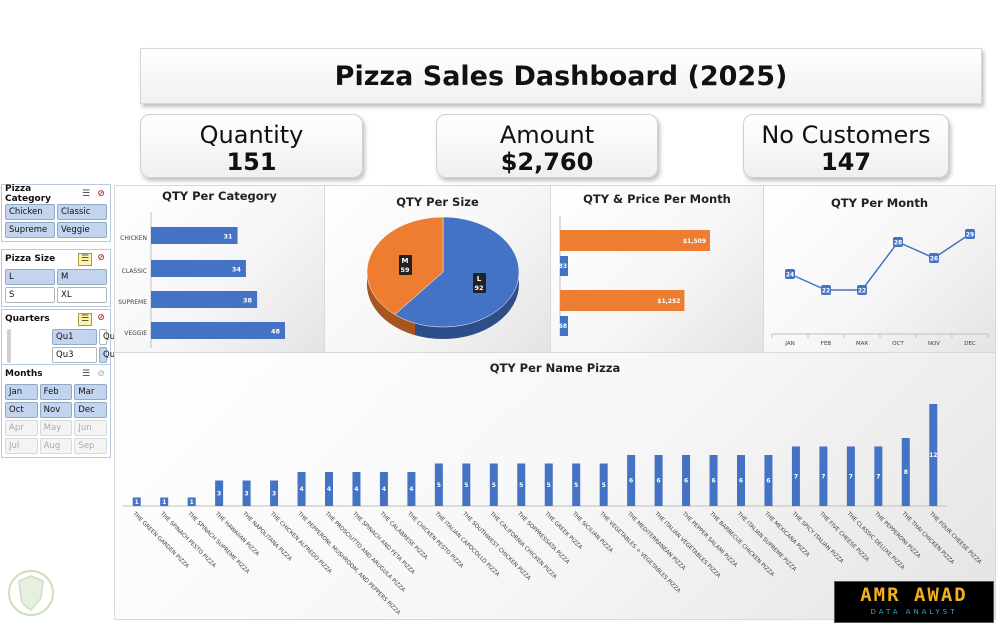 The height and width of the screenshot is (630, 1000). I want to click on pie-slice, so click(457, 272).